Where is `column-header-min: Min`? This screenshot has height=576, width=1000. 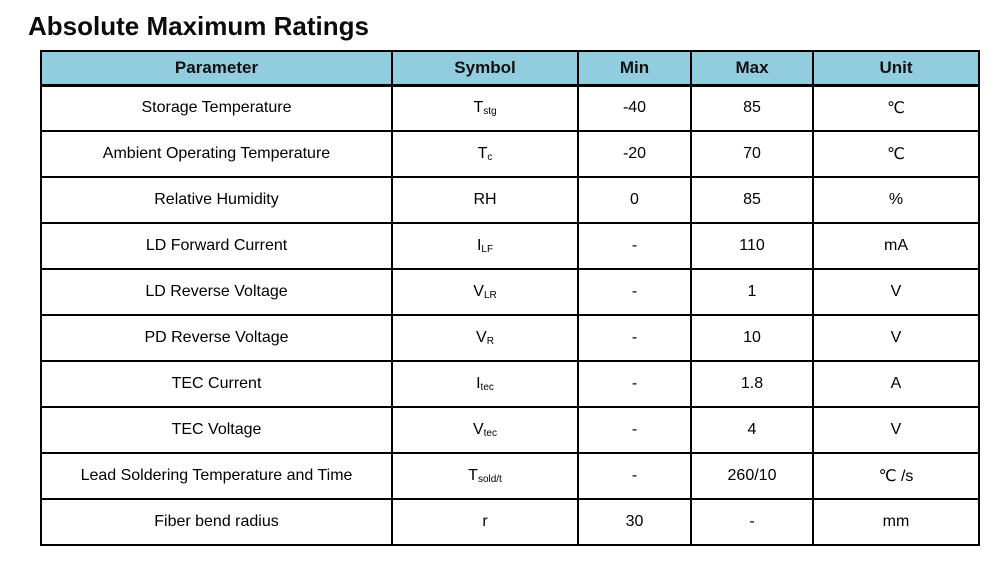
column-header-min: Min is located at coordinates (634, 68).